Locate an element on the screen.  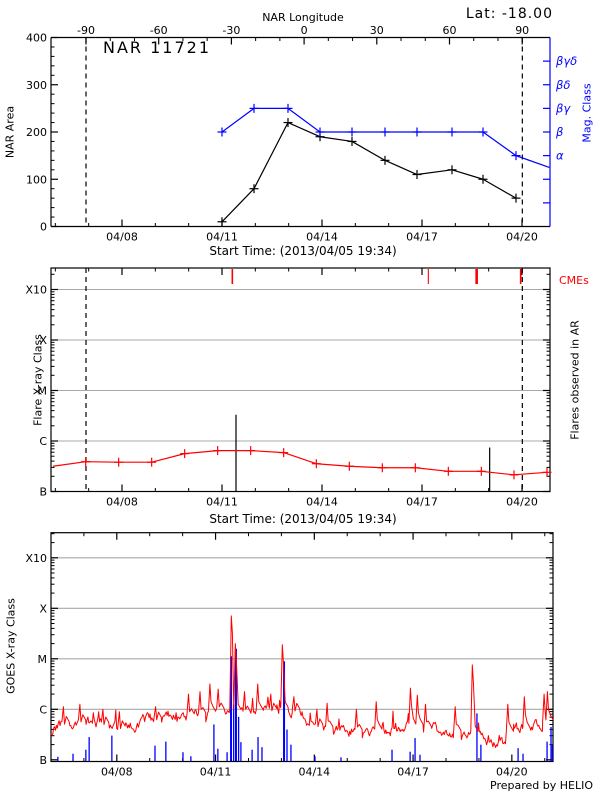
longitude-tick-label: 60 is located at coordinates (449, 30).